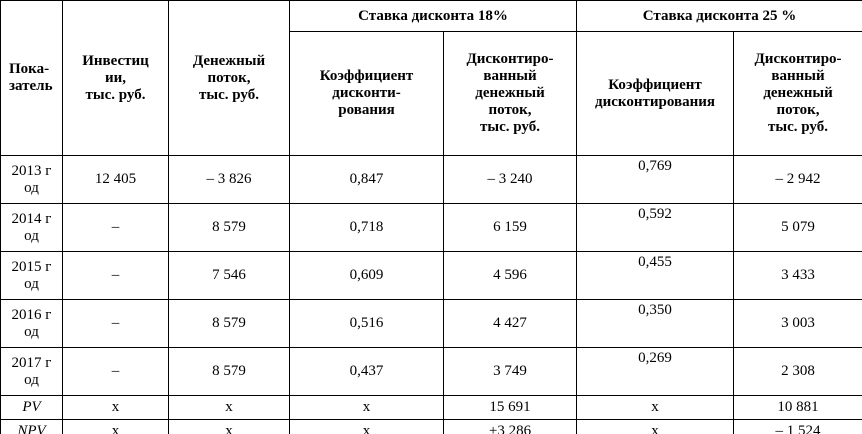 The height and width of the screenshot is (434, 862). I want to click on table-cell: – 2 942, so click(797, 179).